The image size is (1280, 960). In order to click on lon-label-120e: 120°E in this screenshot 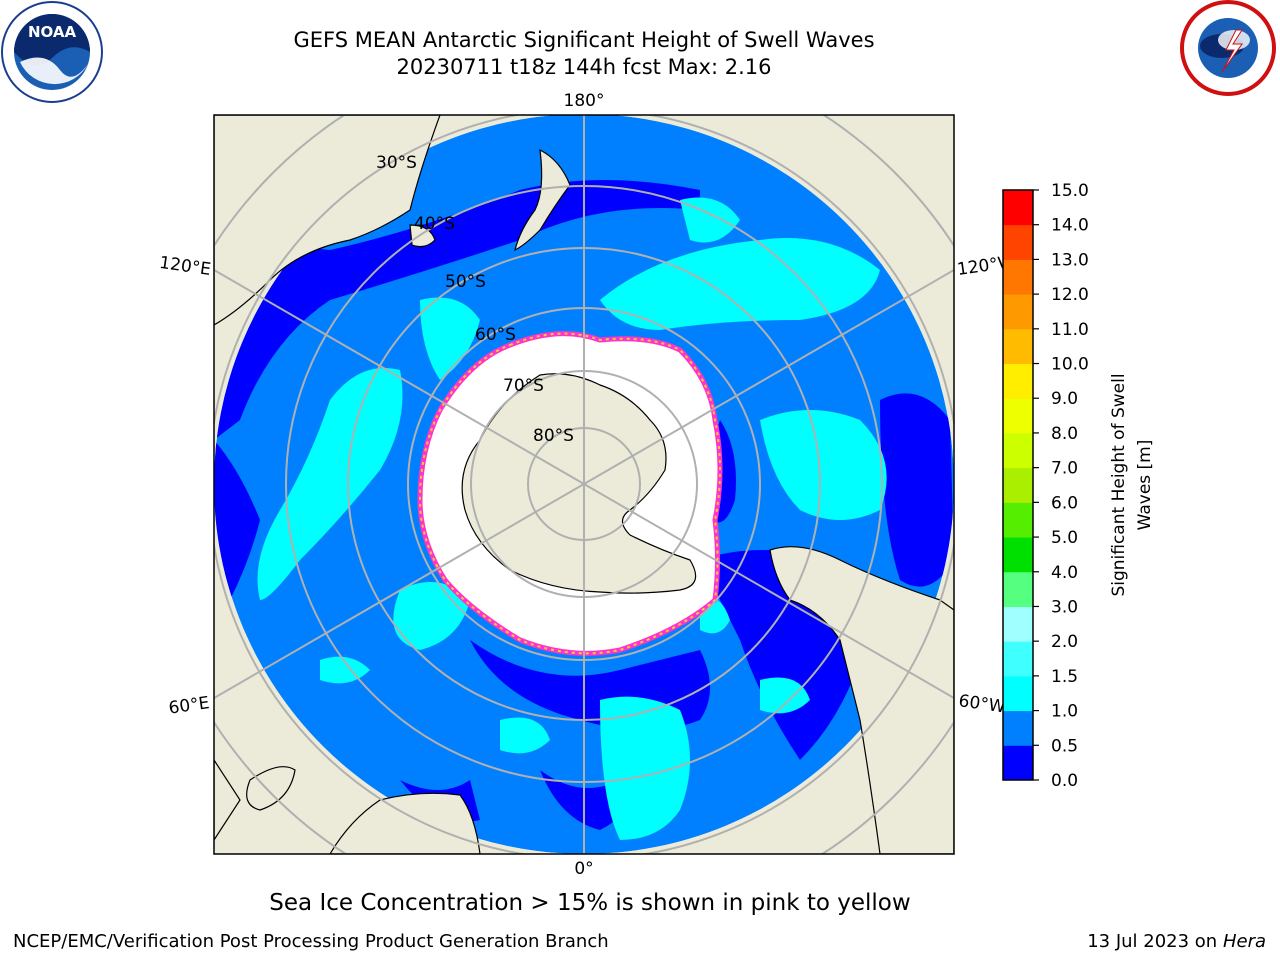, I will do `click(185, 266)`.